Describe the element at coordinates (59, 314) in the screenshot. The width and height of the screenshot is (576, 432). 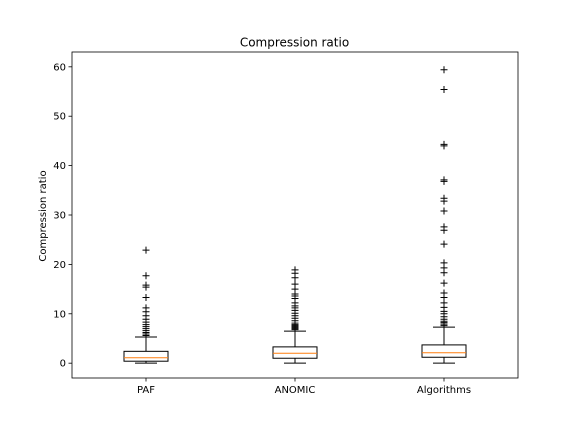
I see `y-tick-label: 10` at that location.